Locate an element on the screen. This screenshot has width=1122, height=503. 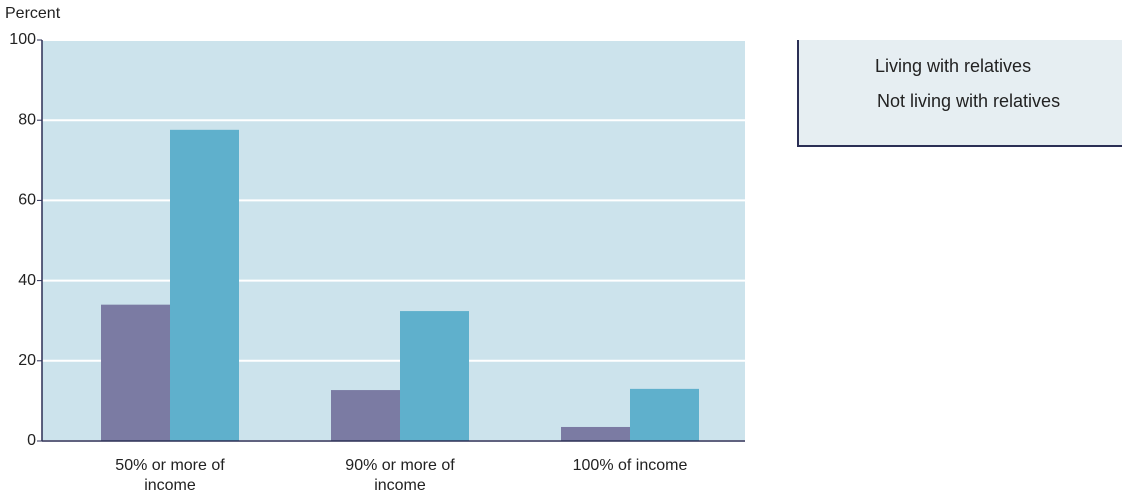
x-tick-label: 90% or more of income is located at coordinates (400, 475).